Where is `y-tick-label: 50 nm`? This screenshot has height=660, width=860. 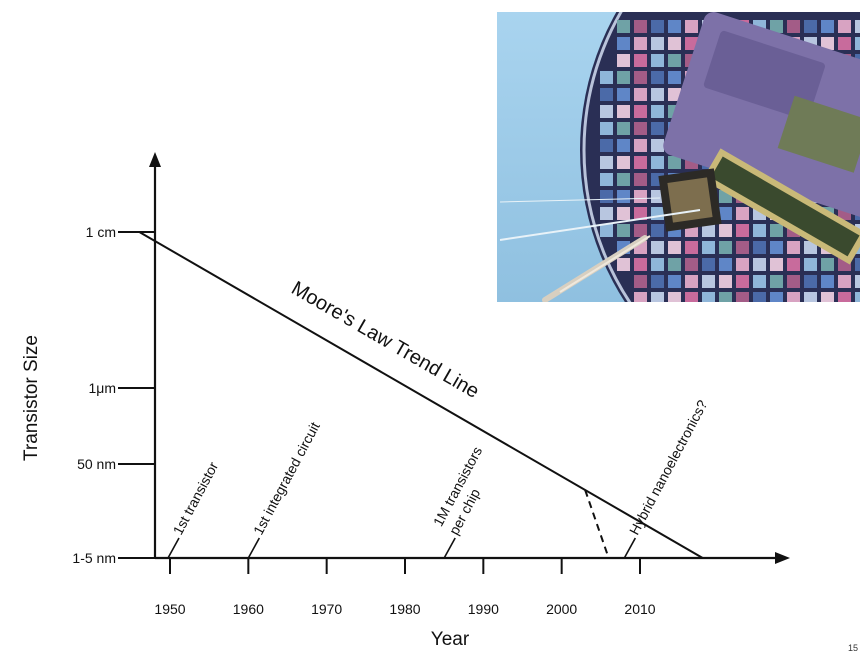
y-tick-label: 50 nm is located at coordinates (96, 464).